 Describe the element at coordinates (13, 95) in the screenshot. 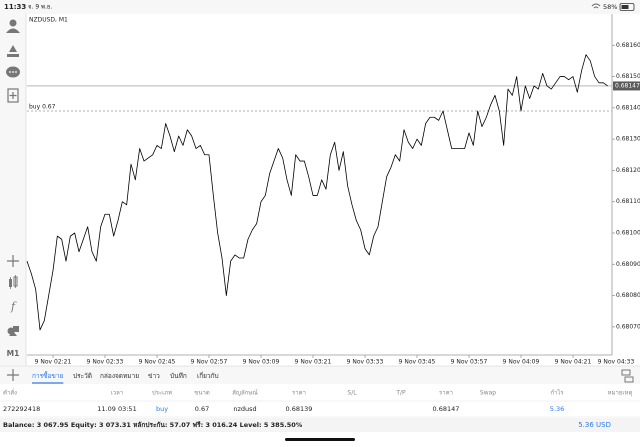

I see `new-chart-button` at that location.